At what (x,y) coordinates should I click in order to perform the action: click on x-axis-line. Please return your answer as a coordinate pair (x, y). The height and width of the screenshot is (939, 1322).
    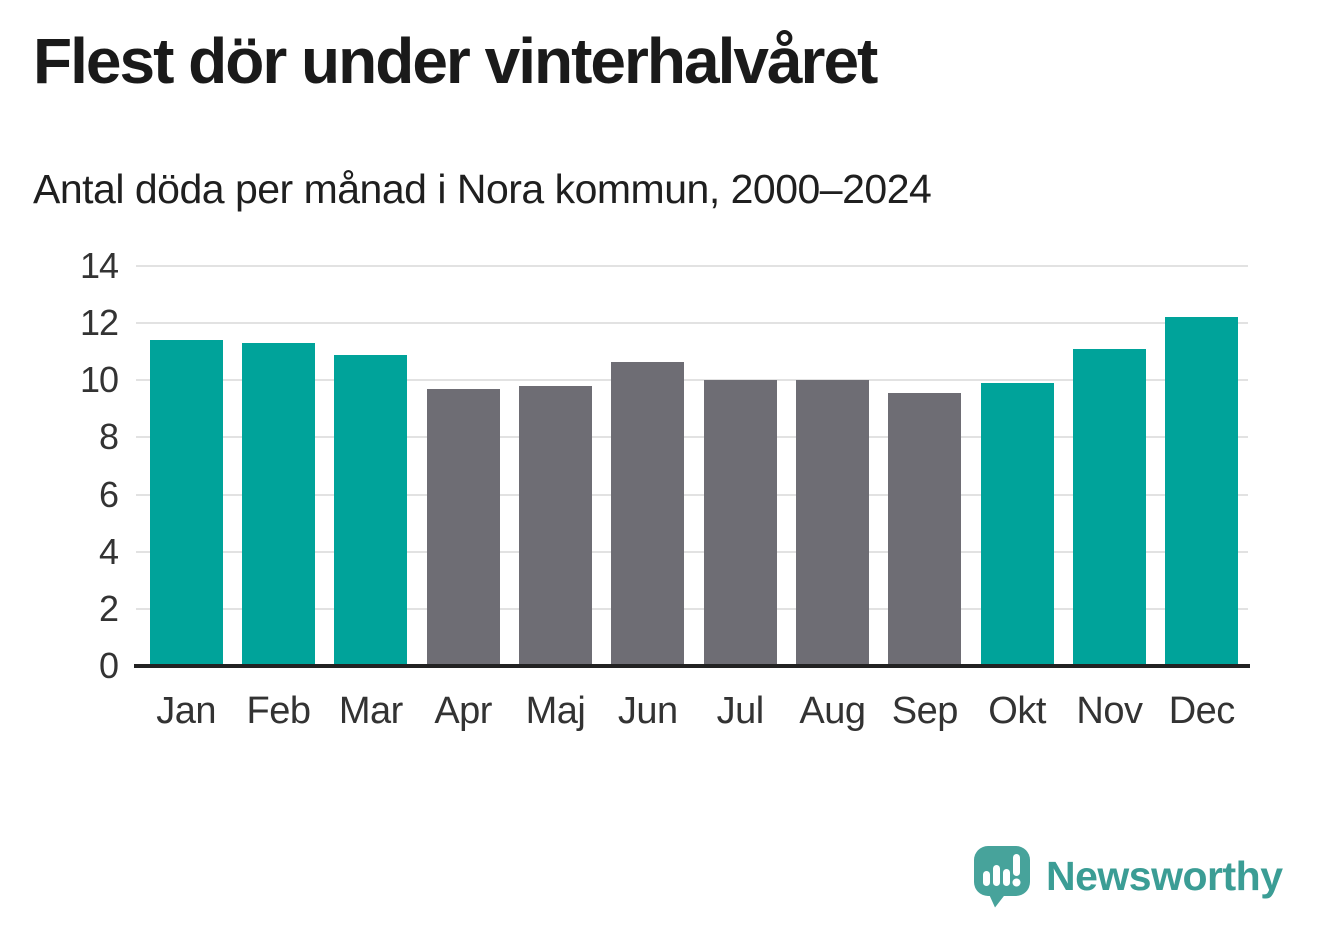
    Looking at the image, I should click on (692, 666).